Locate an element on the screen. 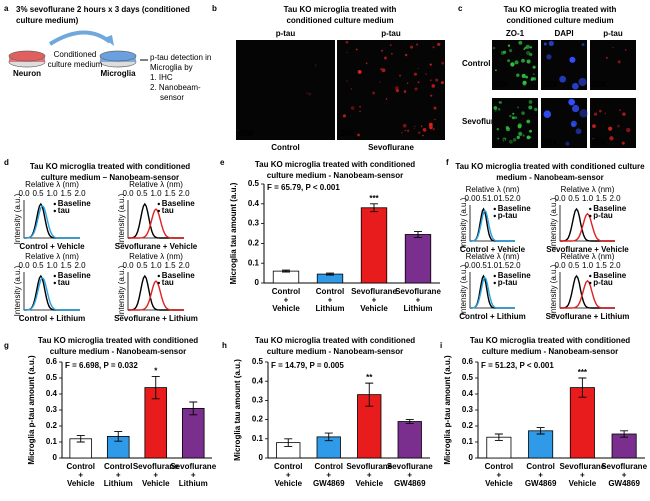 The image size is (650, 501). medium-label: culture medium is located at coordinates (75, 64).